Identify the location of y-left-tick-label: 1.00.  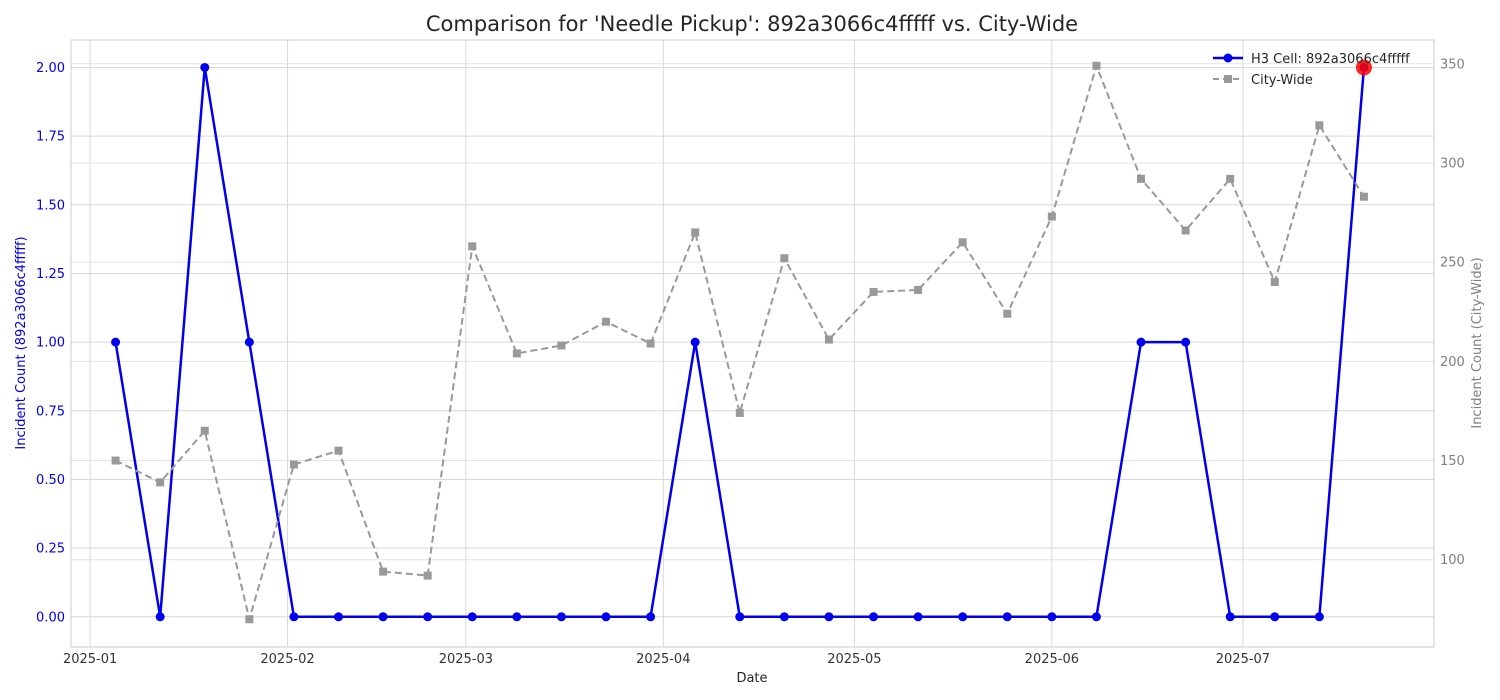
(50, 343).